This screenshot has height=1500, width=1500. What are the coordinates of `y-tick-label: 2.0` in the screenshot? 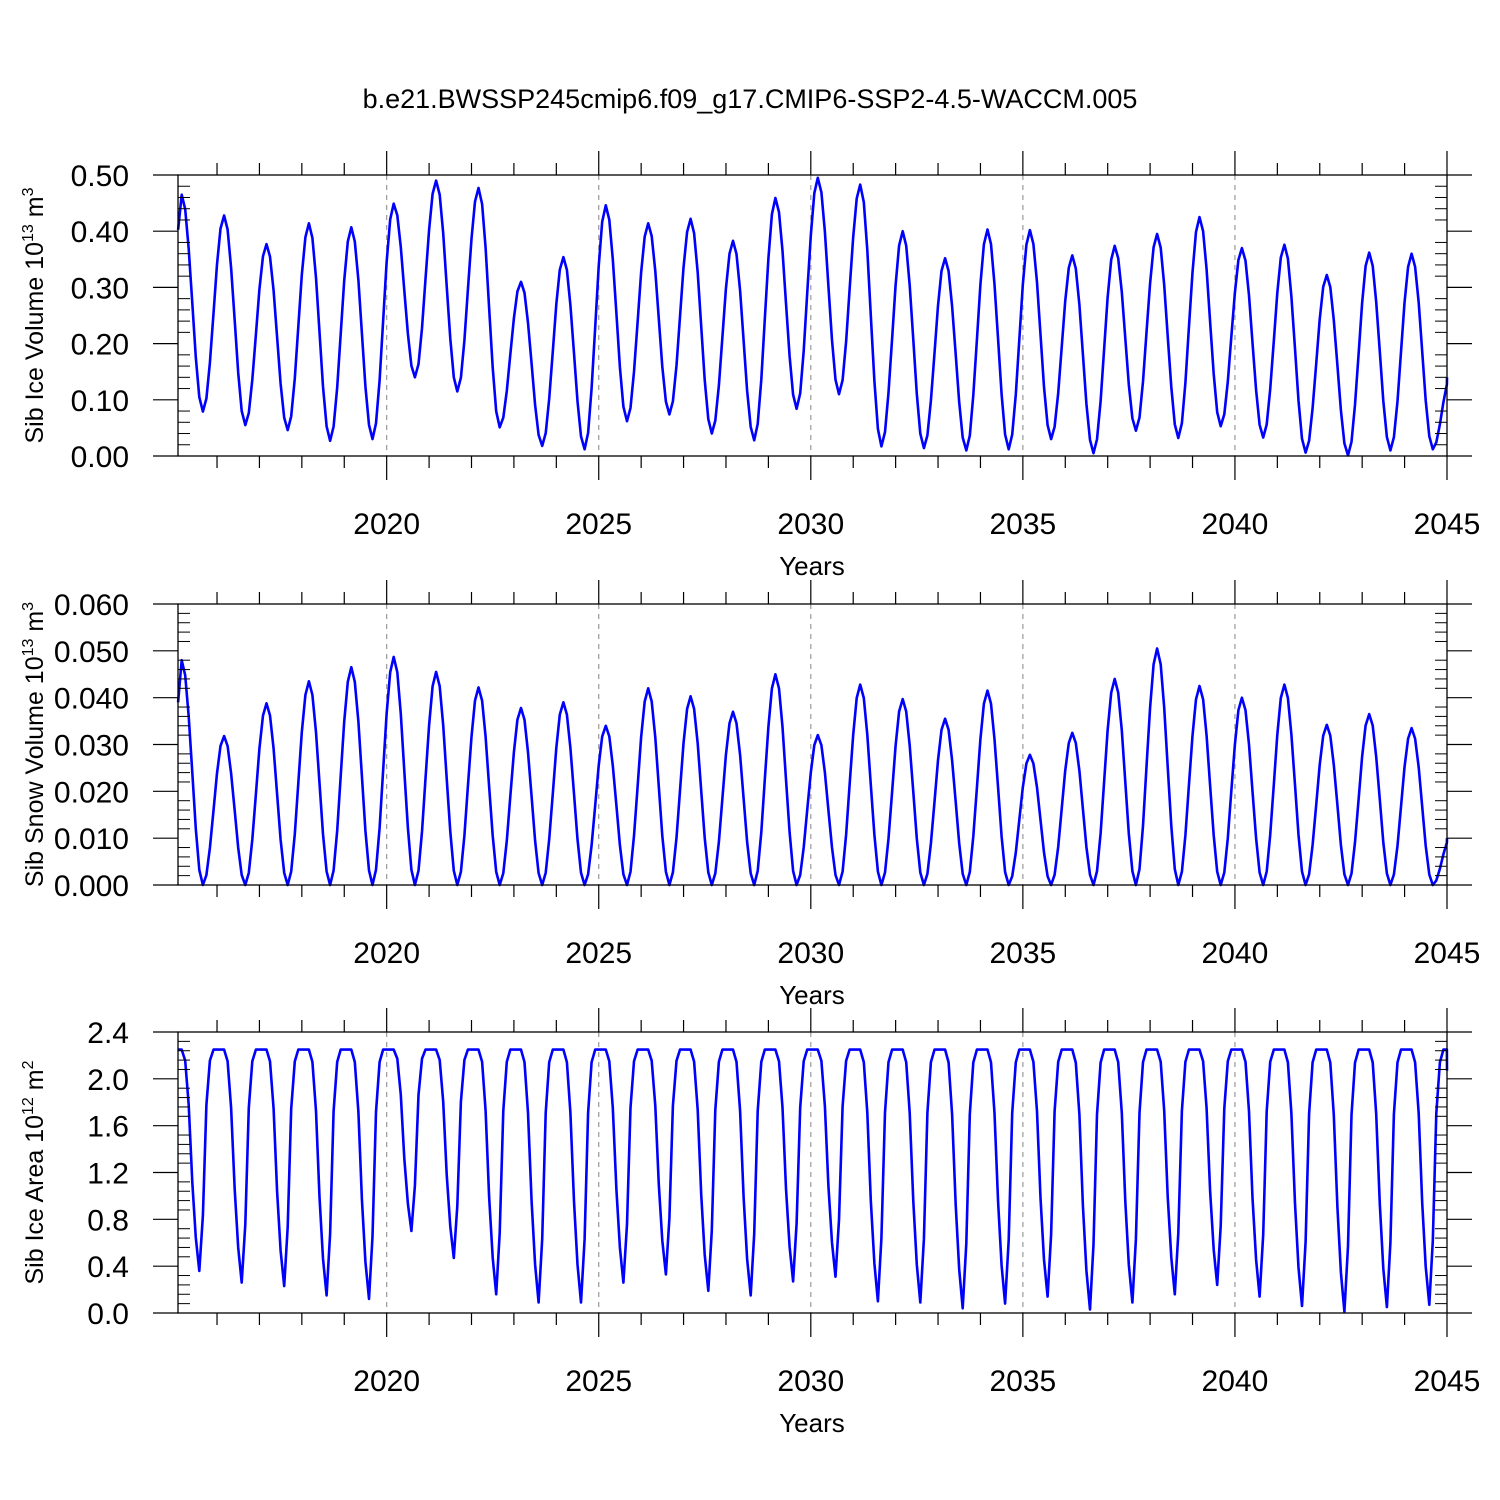 It's located at (108, 1080).